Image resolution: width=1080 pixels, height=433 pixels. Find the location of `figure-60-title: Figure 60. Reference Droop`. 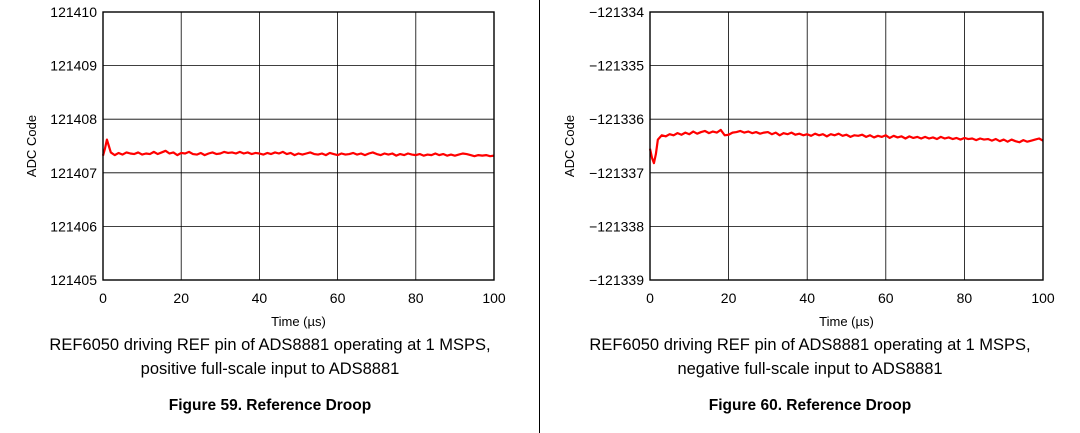

figure-60-title: Figure 60. Reference Droop is located at coordinates (810, 405).